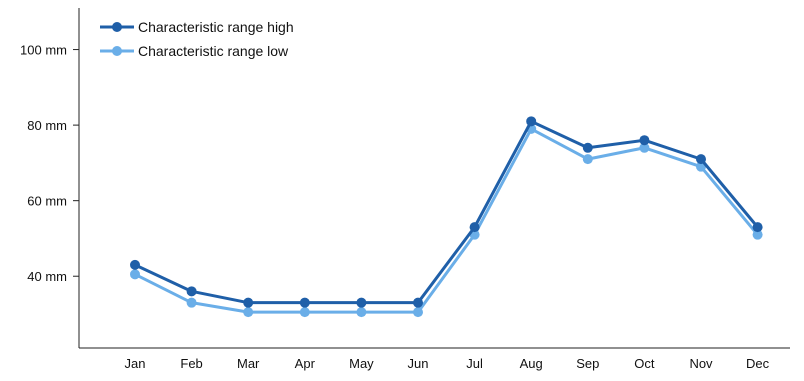 This screenshot has height=381, width=804. What do you see at coordinates (758, 363) in the screenshot?
I see `x-tick-label: Dec` at bounding box center [758, 363].